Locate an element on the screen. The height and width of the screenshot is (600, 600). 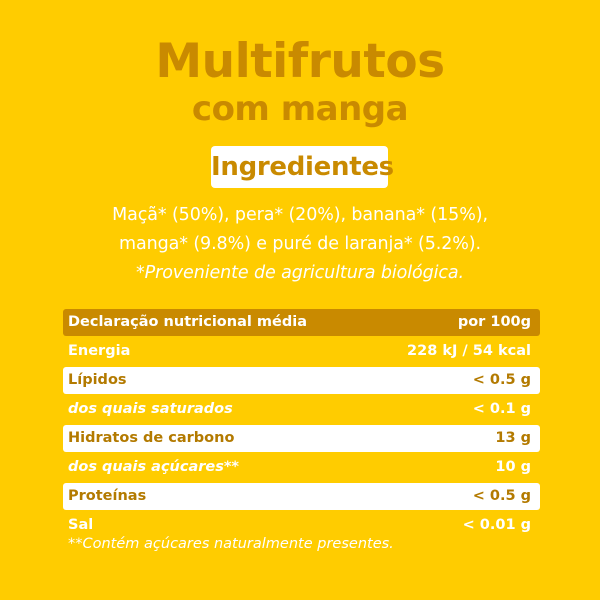
ingredients-line-2: manga* (9.8%) e puré de laranja* (5.2%). is located at coordinates (300, 244).